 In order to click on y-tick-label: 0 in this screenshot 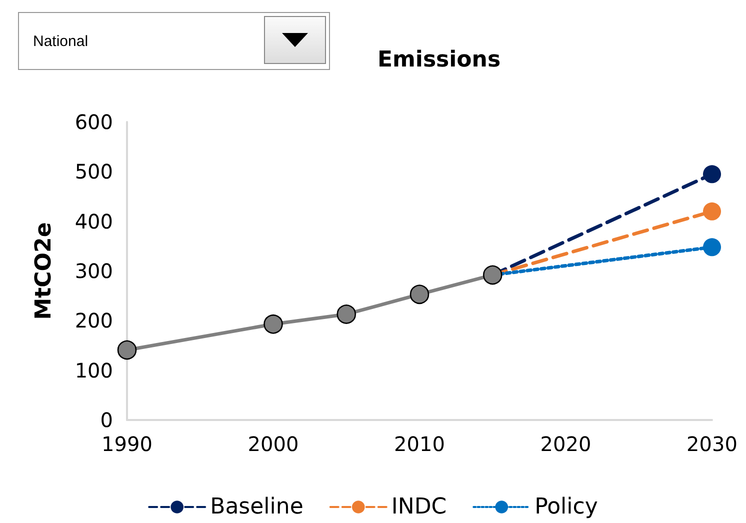, I will do `click(106, 420)`.